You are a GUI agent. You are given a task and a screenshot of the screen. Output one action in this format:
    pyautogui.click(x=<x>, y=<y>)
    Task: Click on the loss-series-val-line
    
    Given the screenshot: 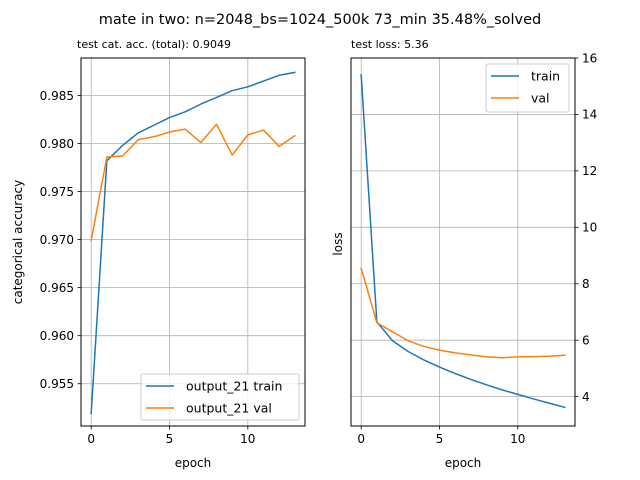 What is the action you would take?
    pyautogui.click(x=463, y=313)
    